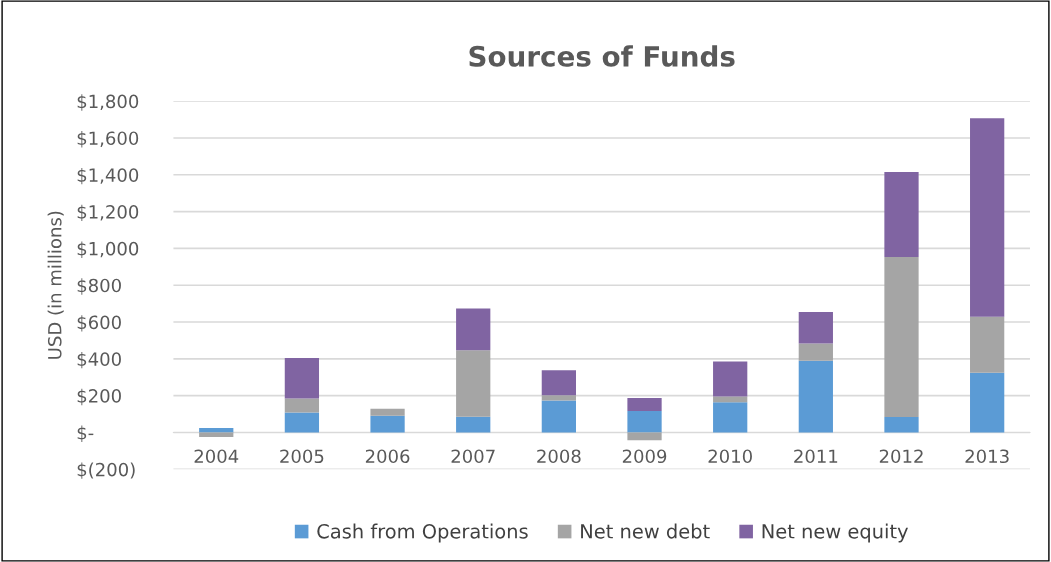 The height and width of the screenshot is (562, 1051). Describe the element at coordinates (99, 286) in the screenshot. I see `y-tick-label: $800` at that location.